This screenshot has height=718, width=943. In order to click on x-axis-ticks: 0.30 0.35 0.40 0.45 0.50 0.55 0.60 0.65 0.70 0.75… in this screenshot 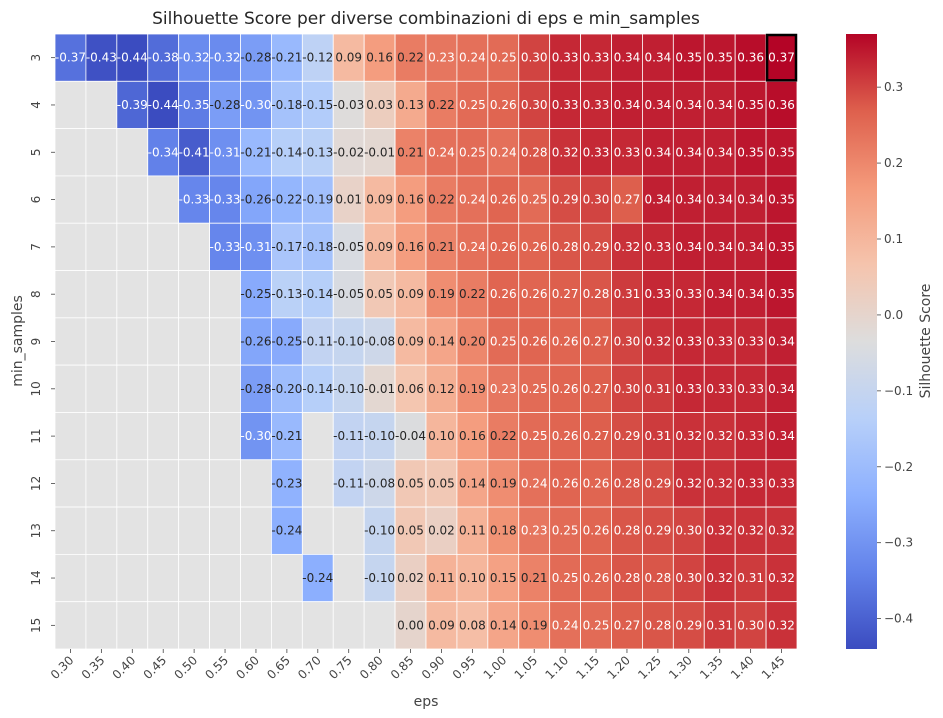, I will do `click(418, 665)`.